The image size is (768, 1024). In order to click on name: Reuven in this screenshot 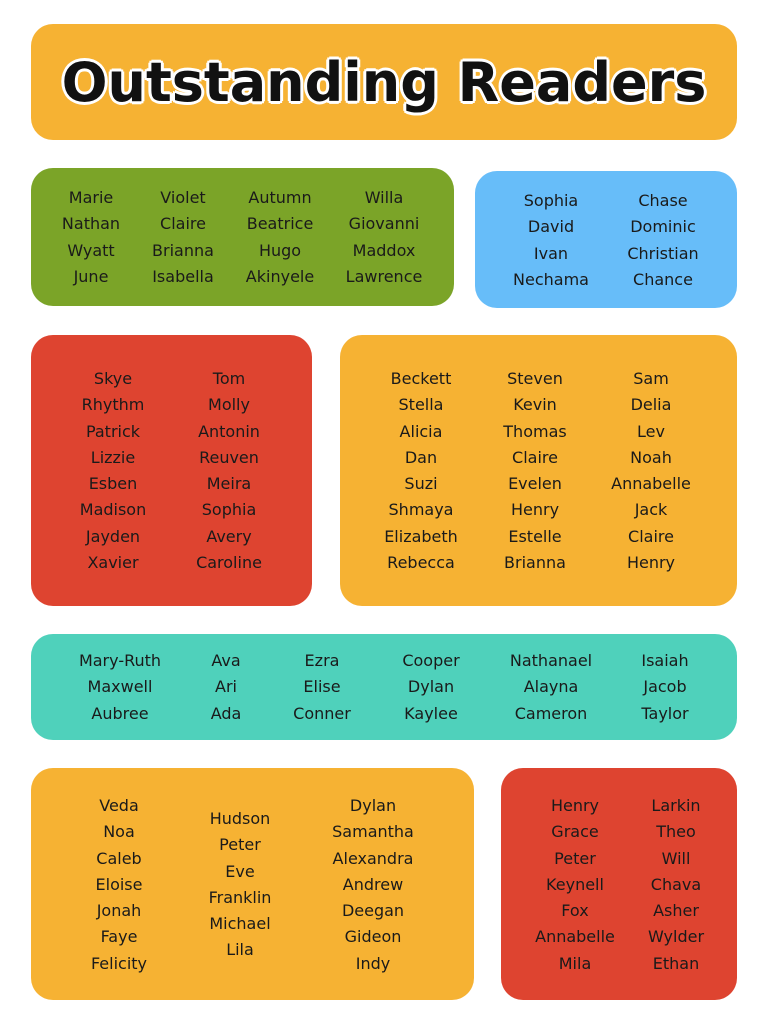, I will do `click(229, 457)`.